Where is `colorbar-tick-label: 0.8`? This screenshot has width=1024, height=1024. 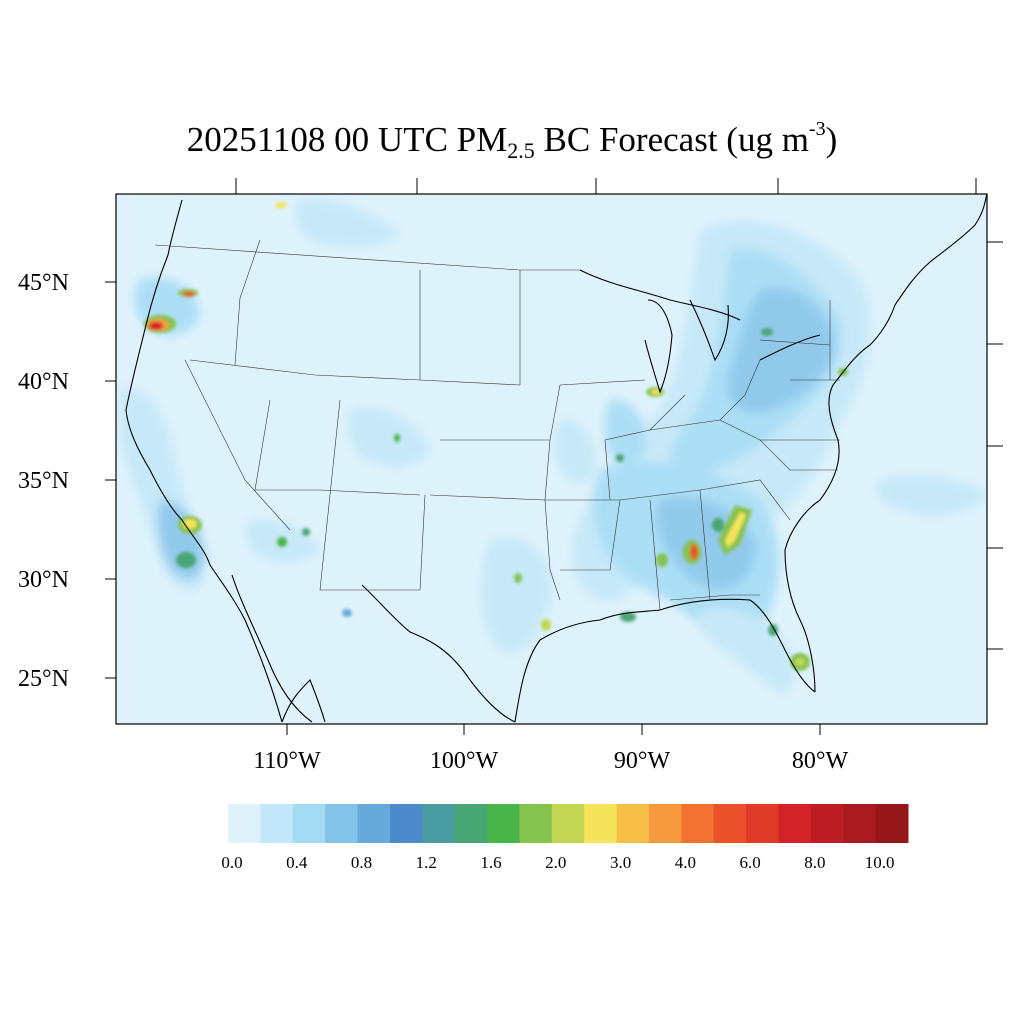 colorbar-tick-label: 0.8 is located at coordinates (361, 862).